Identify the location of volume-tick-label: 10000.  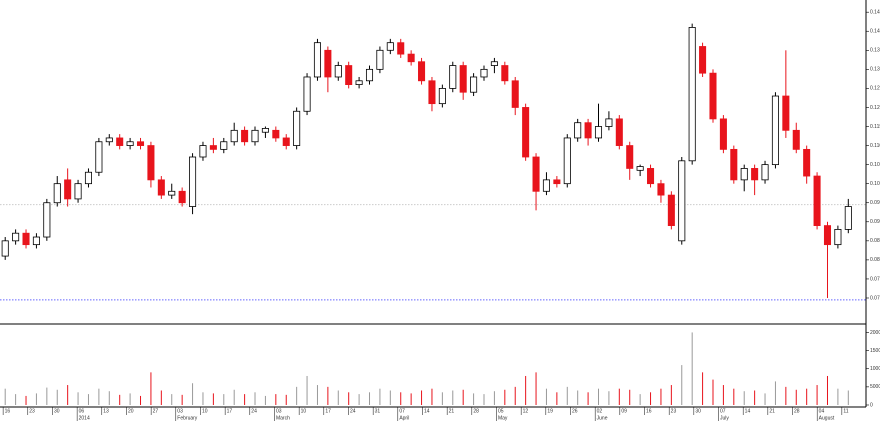
(875, 369).